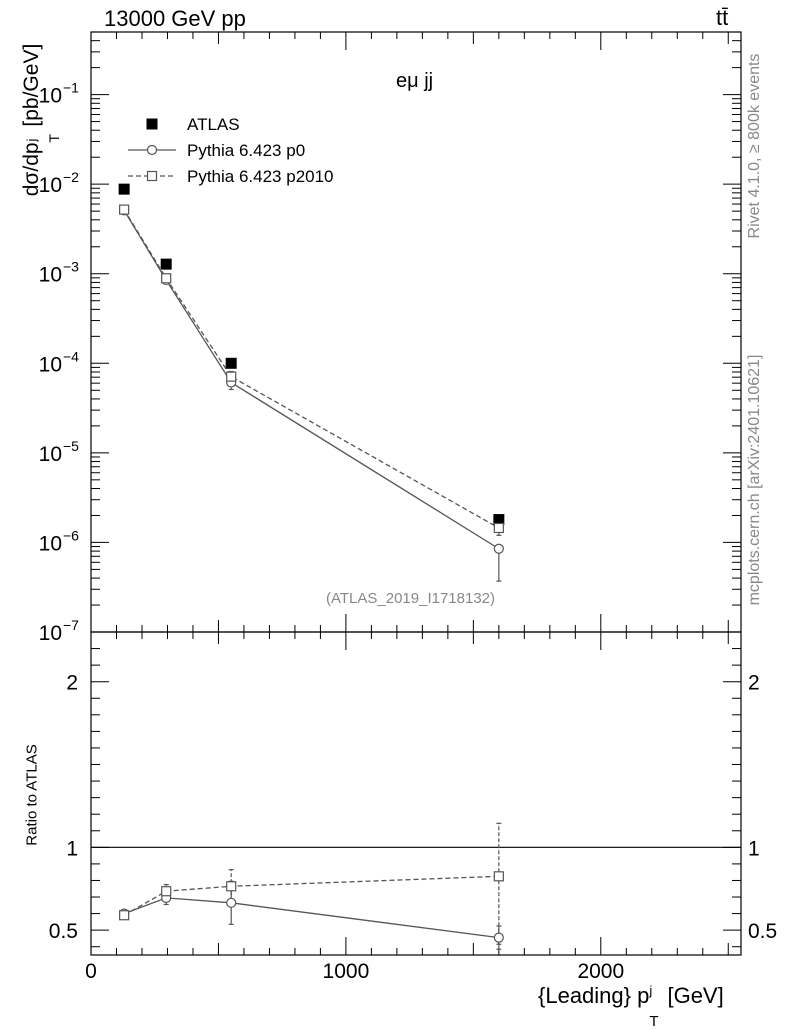 Image resolution: width=786 pixels, height=1030 pixels. I want to click on legend-label: Pythia 6.423 p2010, so click(260, 176).